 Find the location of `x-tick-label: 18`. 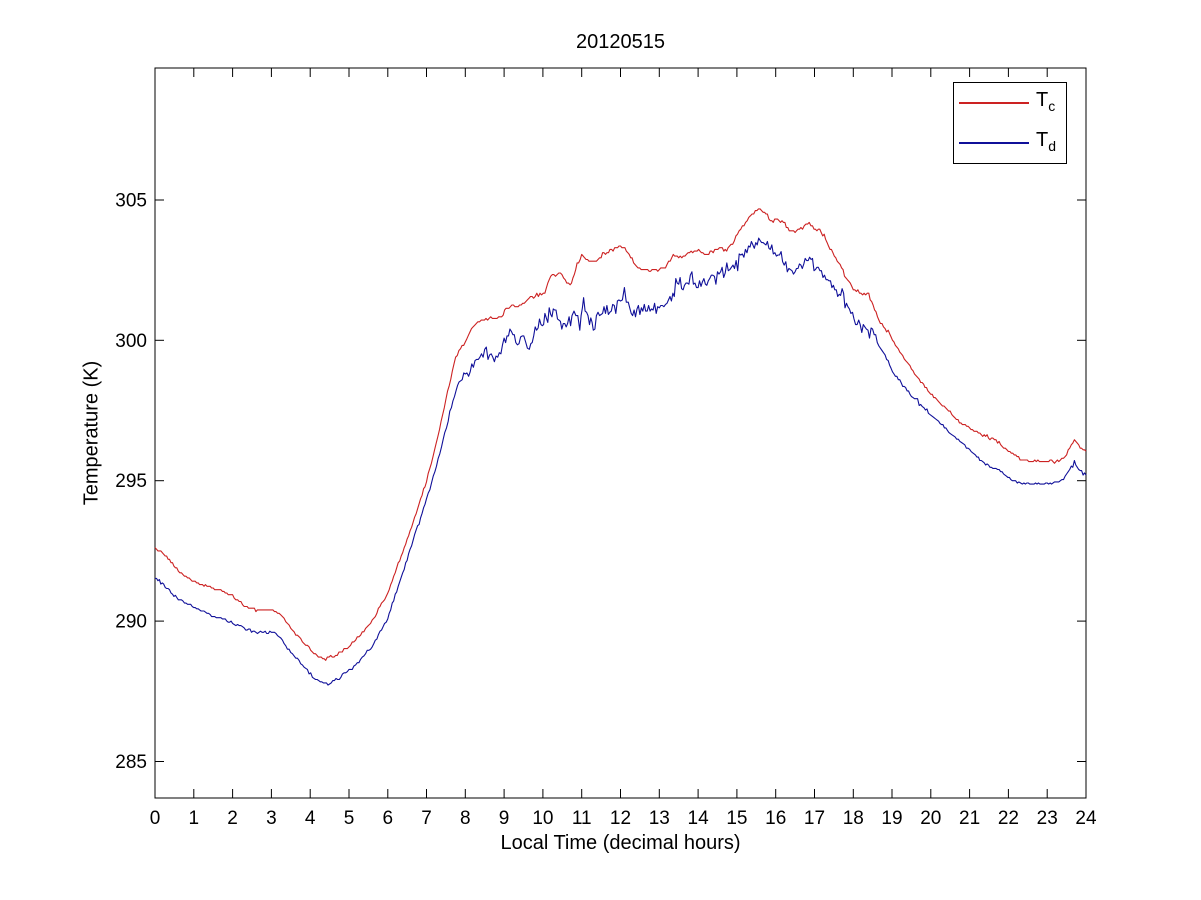

x-tick-label: 18 is located at coordinates (853, 818).